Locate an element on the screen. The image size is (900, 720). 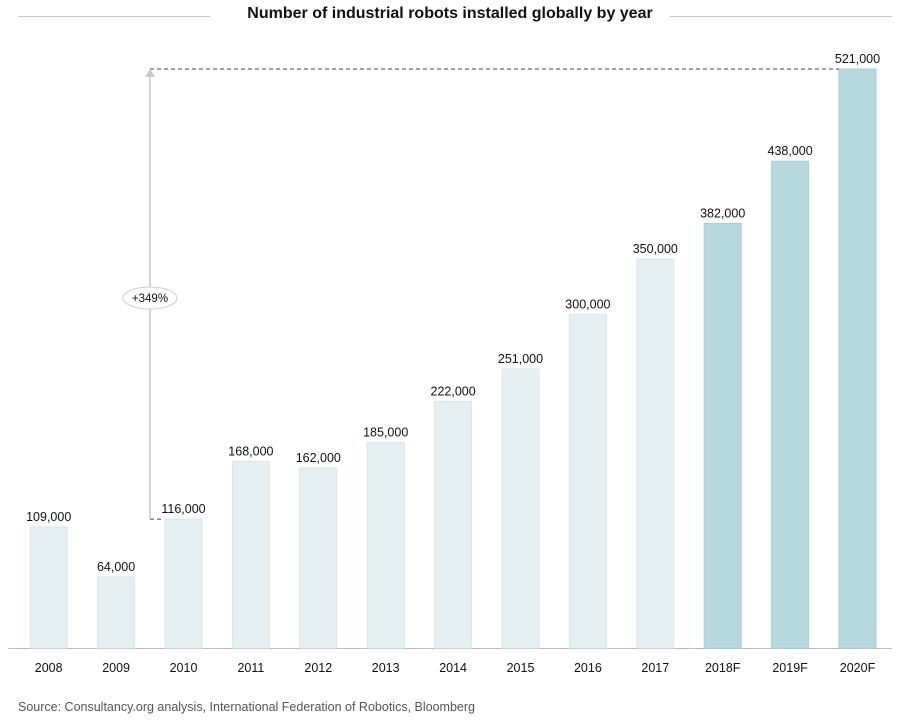
annotation-label: +349% is located at coordinates (150, 299).